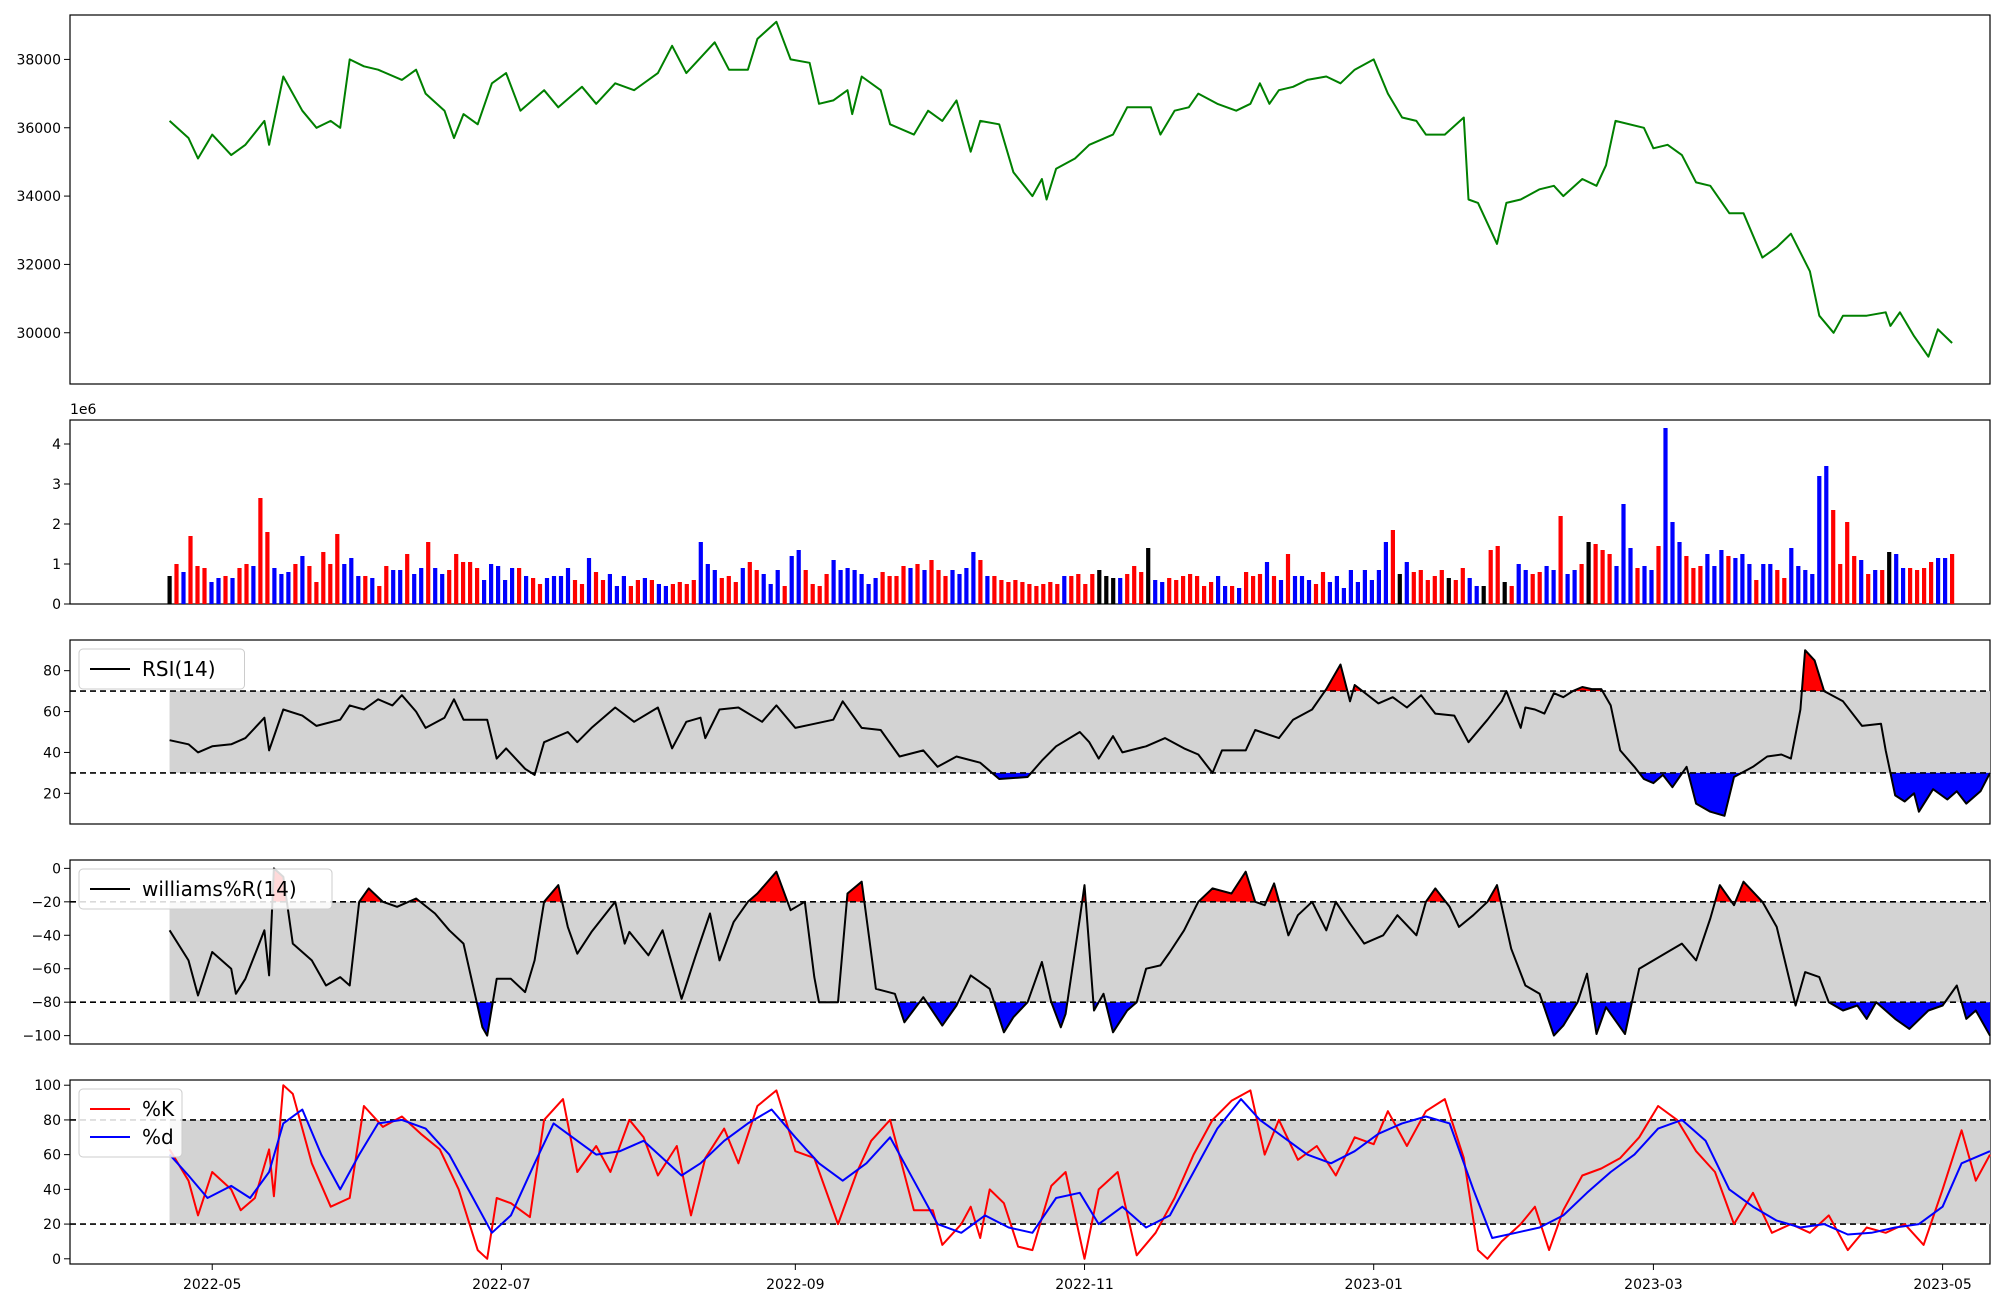 The width and height of the screenshot is (2000, 1300). Describe the element at coordinates (56, 565) in the screenshot. I see `y-tick-label: 1` at that location.